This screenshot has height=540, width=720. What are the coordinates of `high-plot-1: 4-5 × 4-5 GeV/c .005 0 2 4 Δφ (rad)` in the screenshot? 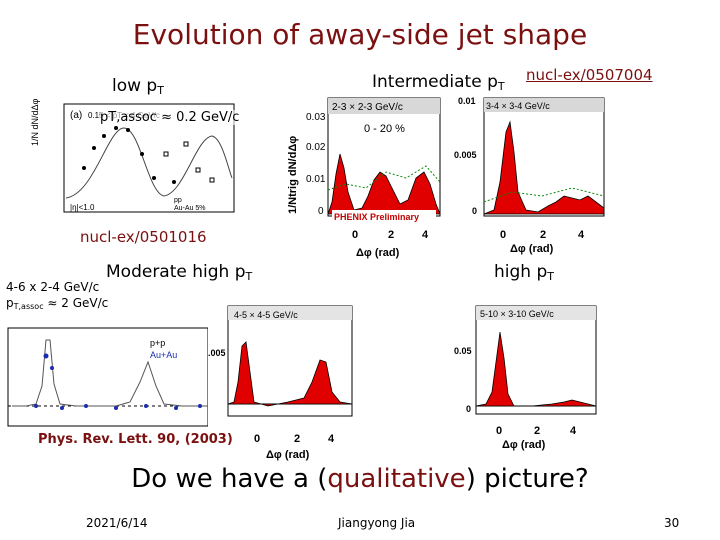 It's located at (283, 382).